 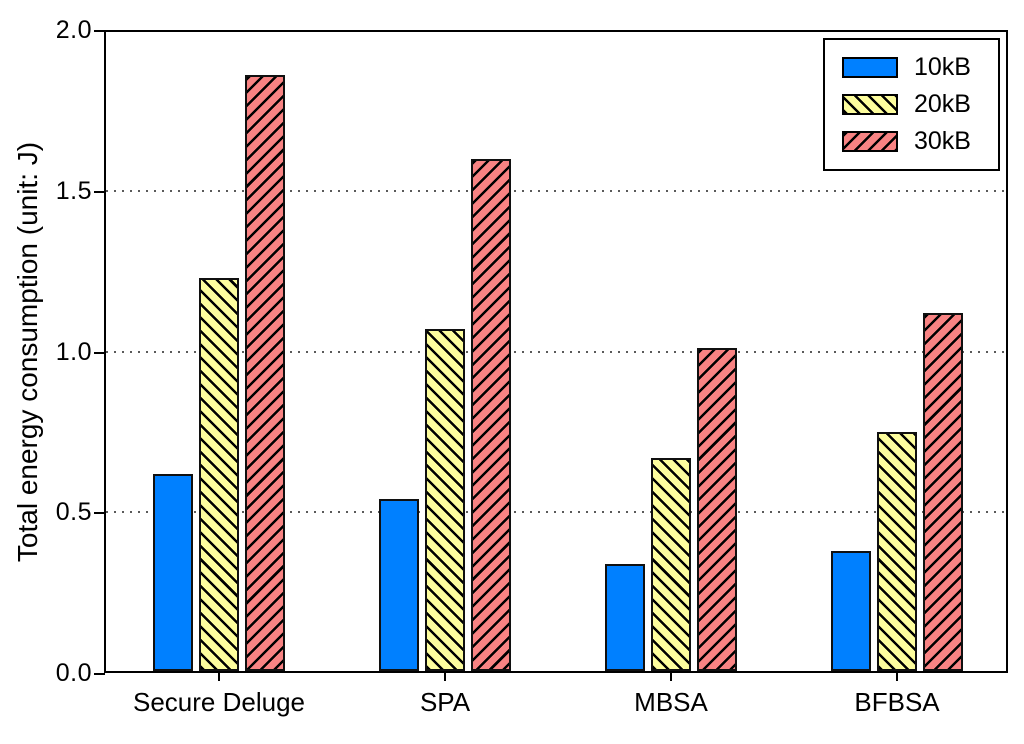 I want to click on bar-20kB-spa, so click(x=445, y=500).